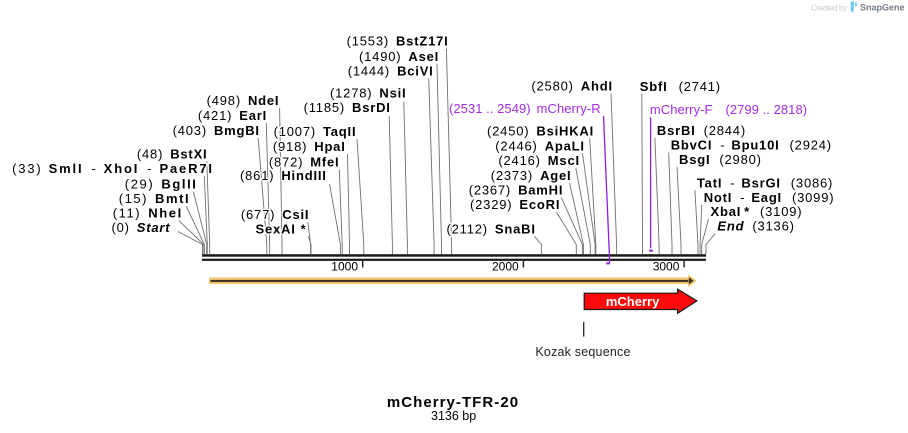  What do you see at coordinates (829, 8) in the screenshot?
I see `svg-text: Created by` at bounding box center [829, 8].